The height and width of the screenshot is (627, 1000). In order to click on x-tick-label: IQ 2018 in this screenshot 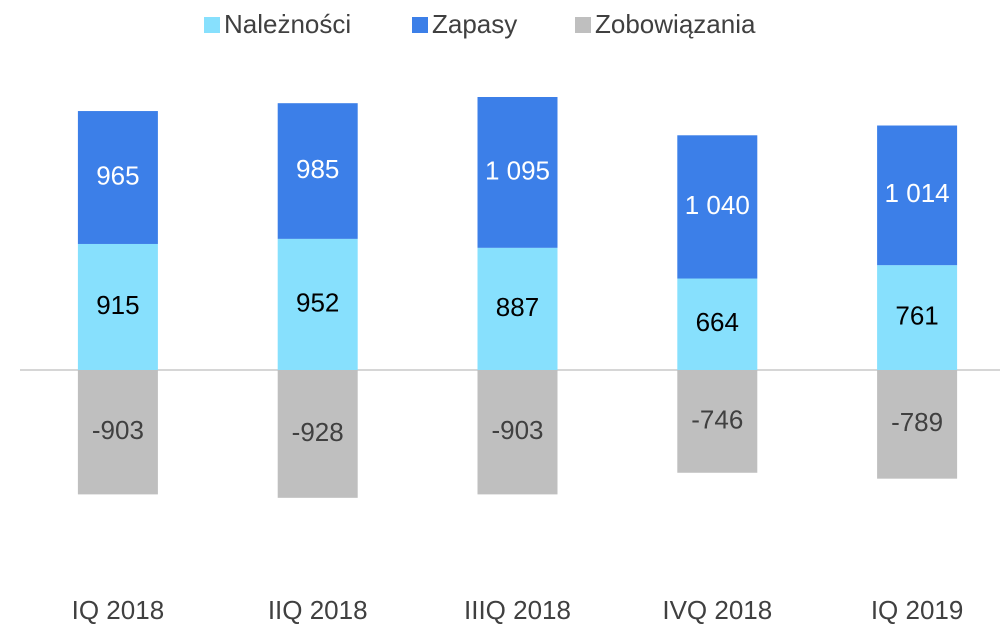, I will do `click(118, 610)`.